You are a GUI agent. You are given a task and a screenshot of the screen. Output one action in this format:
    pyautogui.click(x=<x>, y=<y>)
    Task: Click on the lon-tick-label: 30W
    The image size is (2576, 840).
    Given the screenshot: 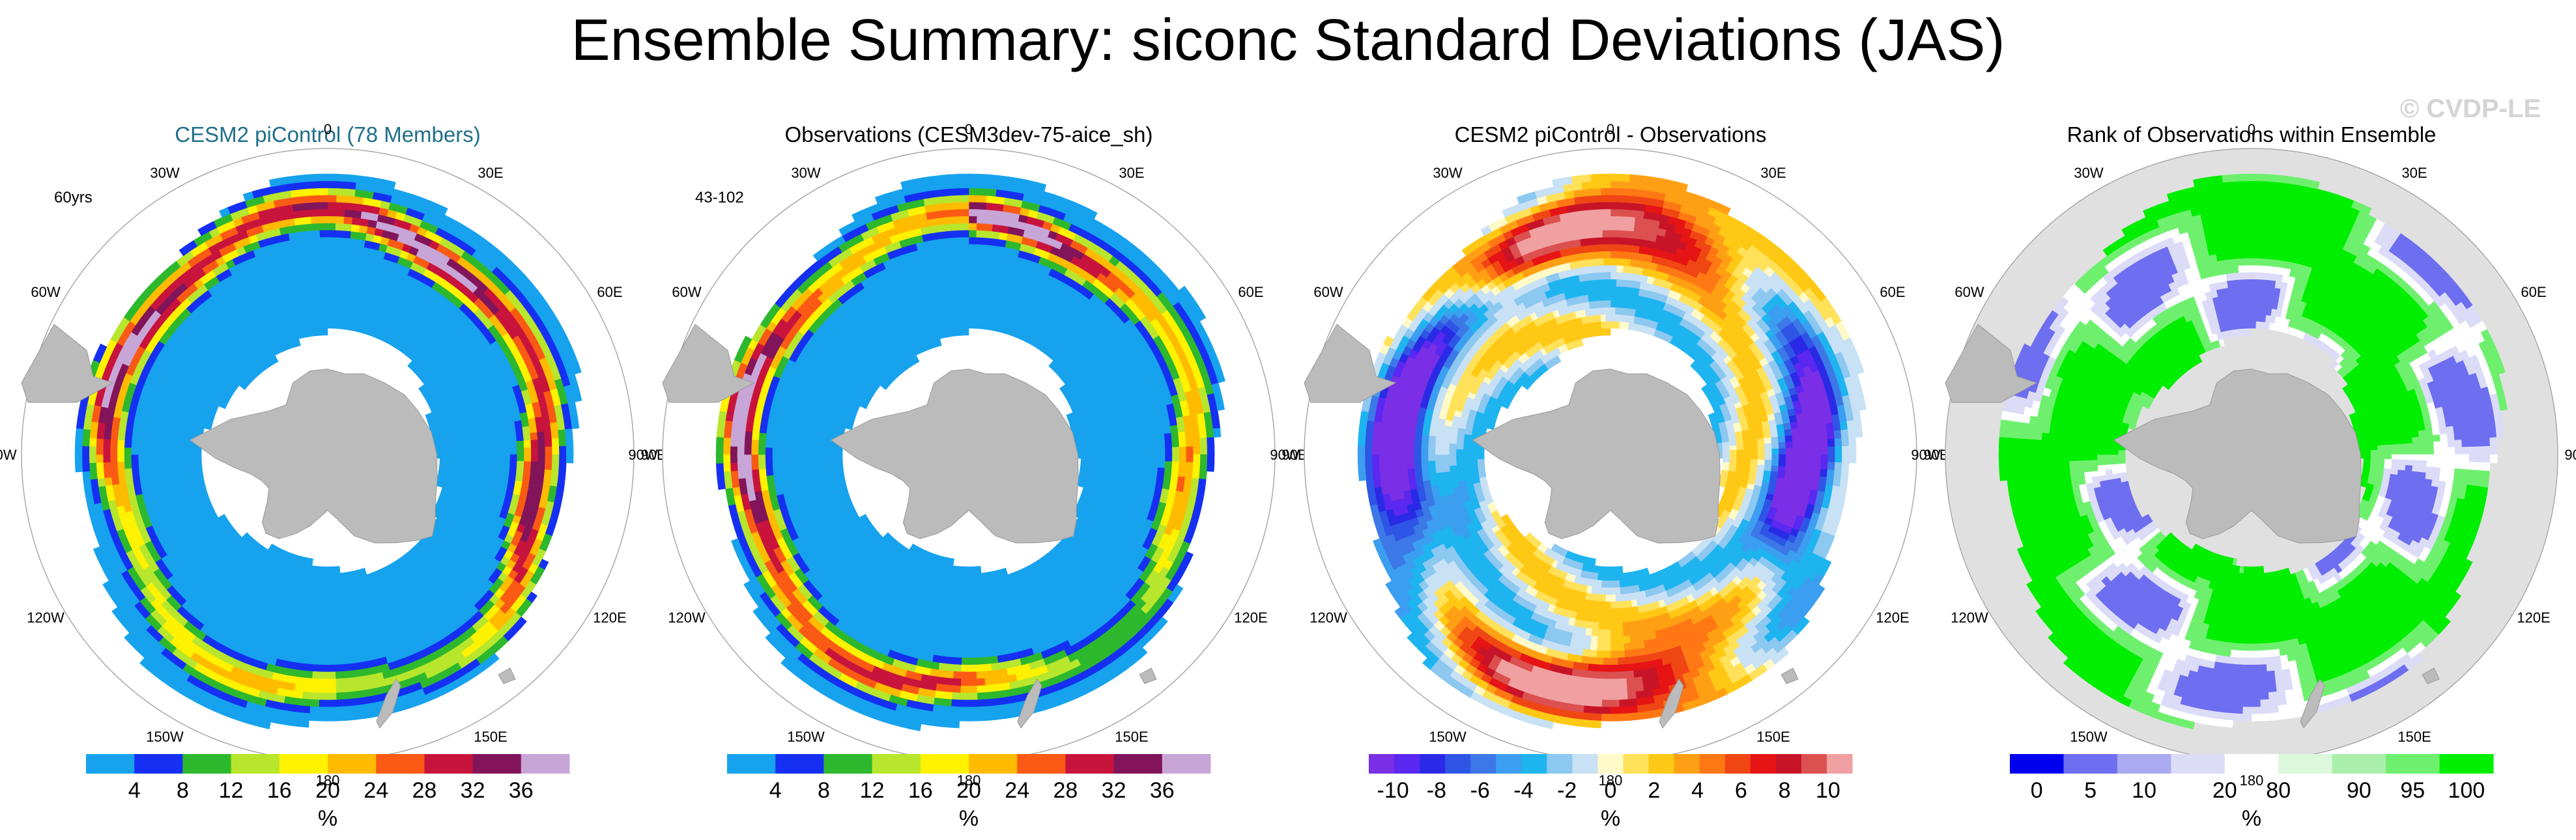 What is the action you would take?
    pyautogui.click(x=164, y=173)
    